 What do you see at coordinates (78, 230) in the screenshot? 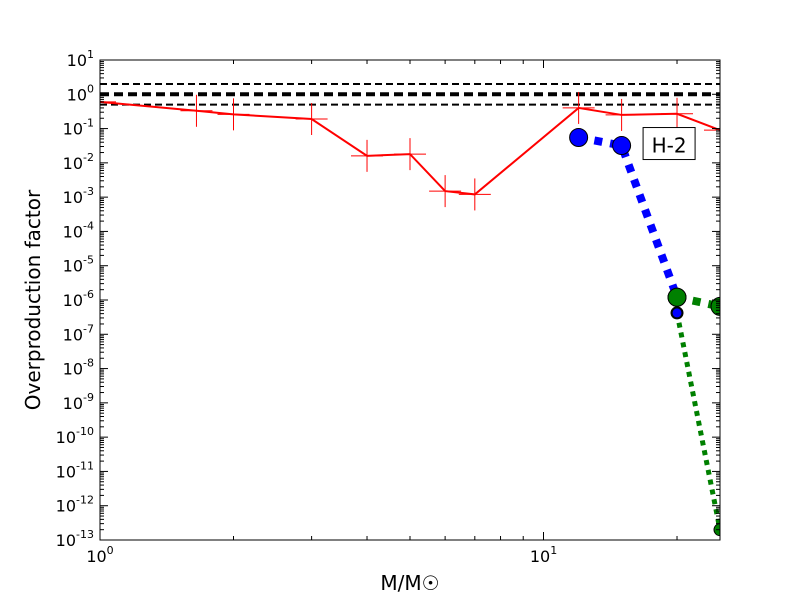
I see `y-tick-label: 10⁻⁴` at bounding box center [78, 230].